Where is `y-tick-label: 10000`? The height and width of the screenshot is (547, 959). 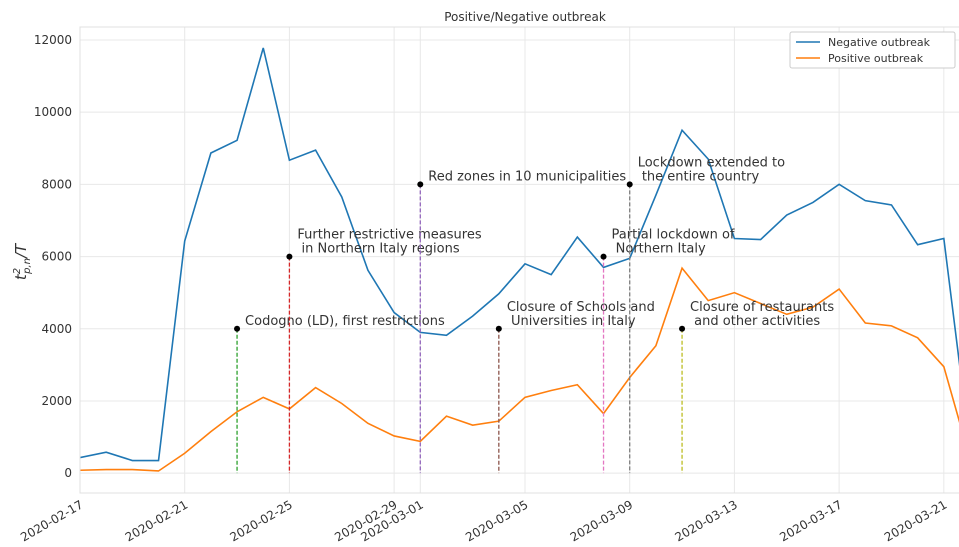 y-tick-label: 10000 is located at coordinates (53, 112).